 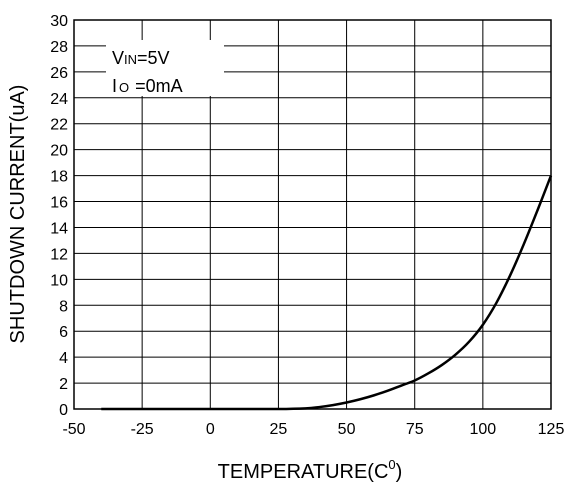 What do you see at coordinates (59, 228) in the screenshot?
I see `y-tick-label: 14` at bounding box center [59, 228].